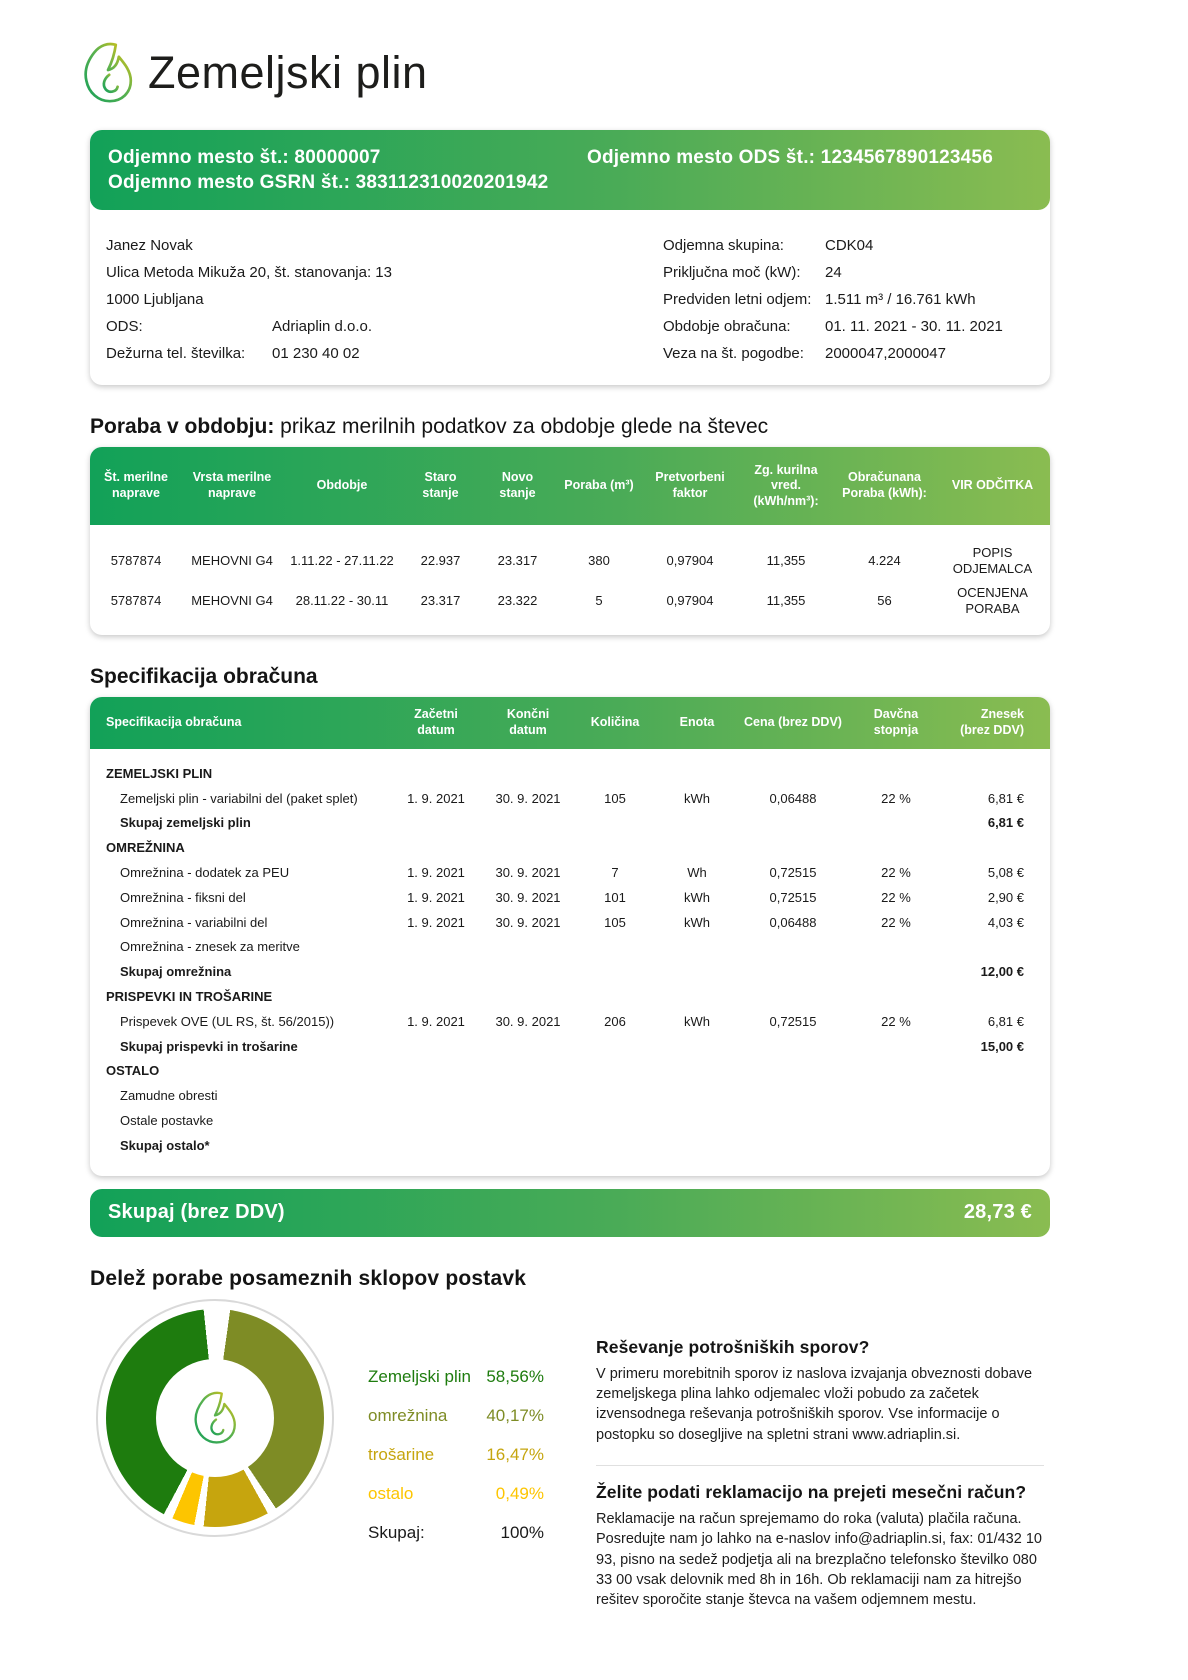 The width and height of the screenshot is (1188, 1680). I want to click on power-value: 24, so click(833, 272).